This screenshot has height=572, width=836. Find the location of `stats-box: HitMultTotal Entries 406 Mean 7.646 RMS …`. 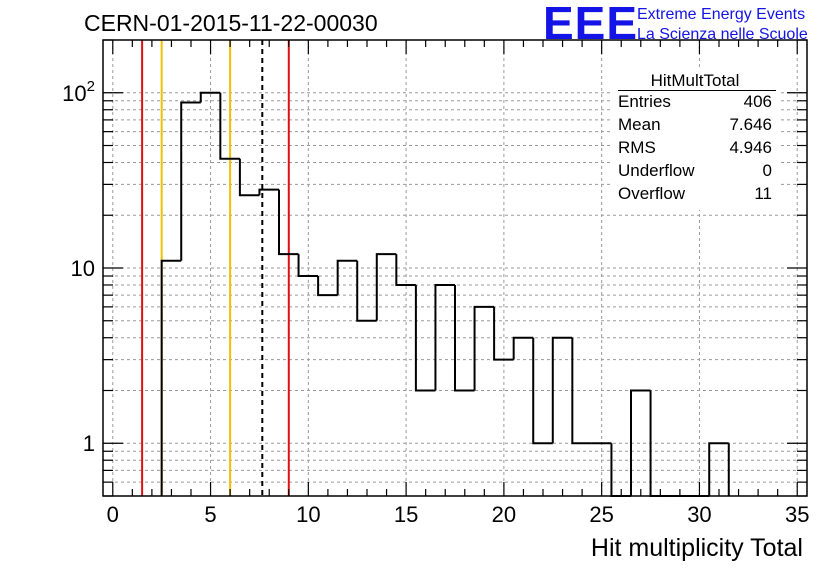

stats-box: HitMultTotal Entries 406 Mean 7.646 RMS … is located at coordinates (695, 139).